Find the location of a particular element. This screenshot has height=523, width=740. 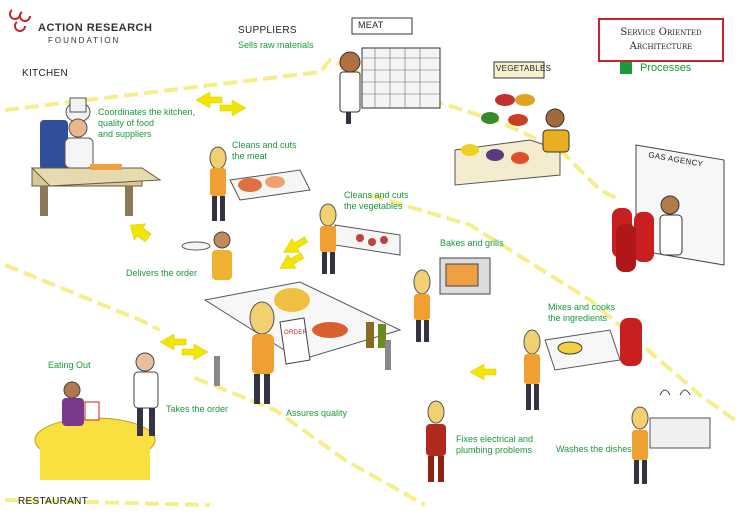

delivery-waiter-figure is located at coordinates (206, 255).